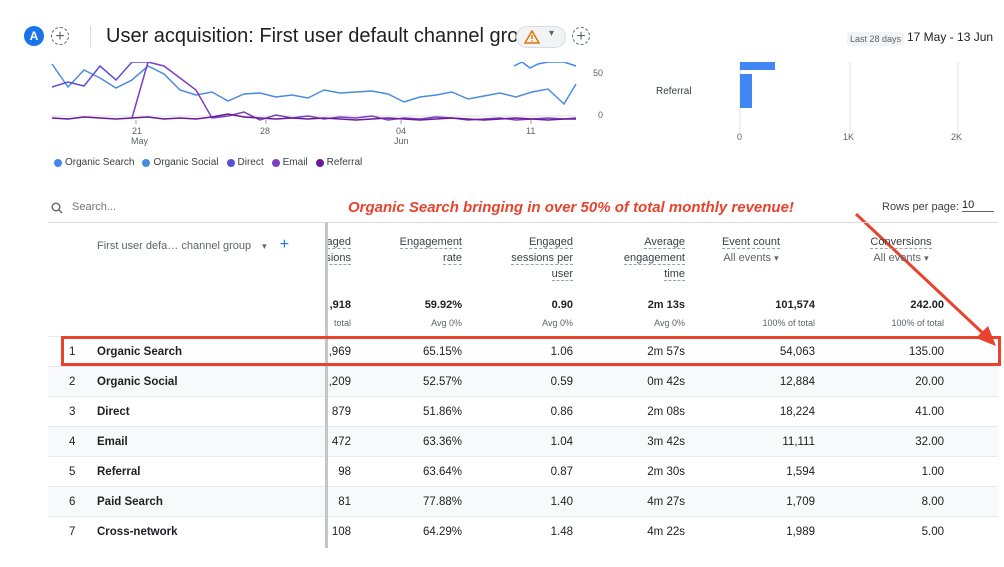 The height and width of the screenshot is (567, 1004). What do you see at coordinates (264, 246) in the screenshot?
I see `dropdown-arrow-icon: ▾` at bounding box center [264, 246].